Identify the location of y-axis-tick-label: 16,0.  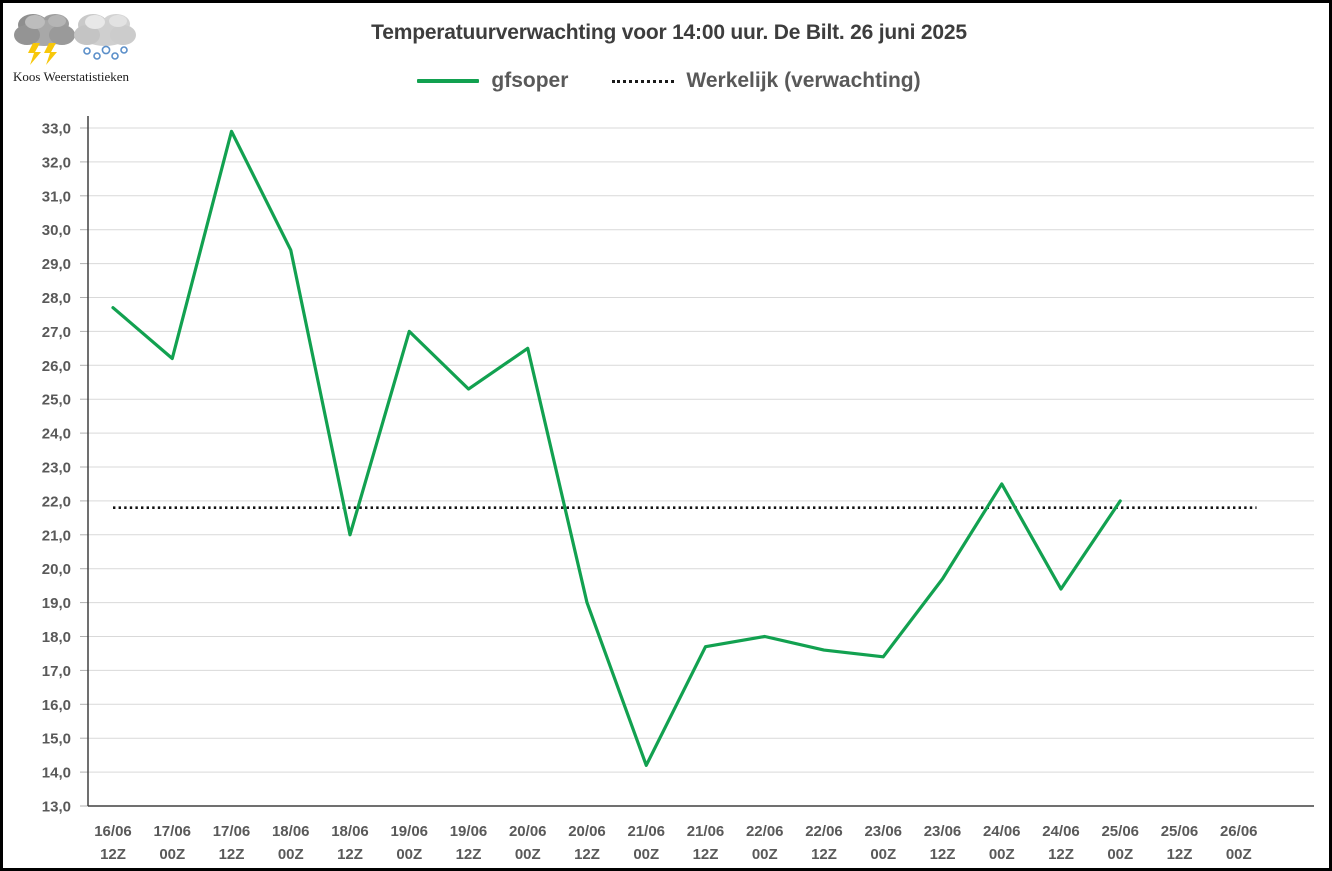
(56, 705).